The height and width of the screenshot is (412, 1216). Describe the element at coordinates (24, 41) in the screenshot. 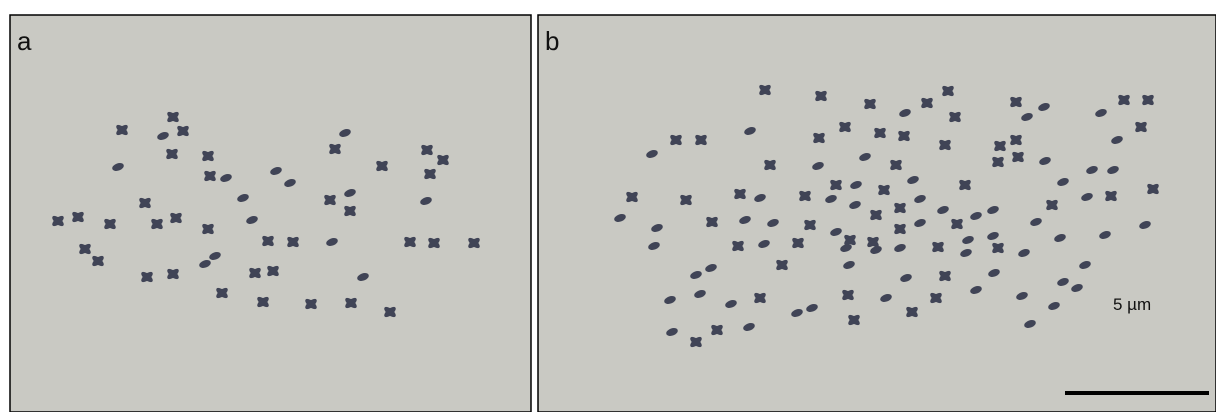

I see `panel-label: a` at that location.